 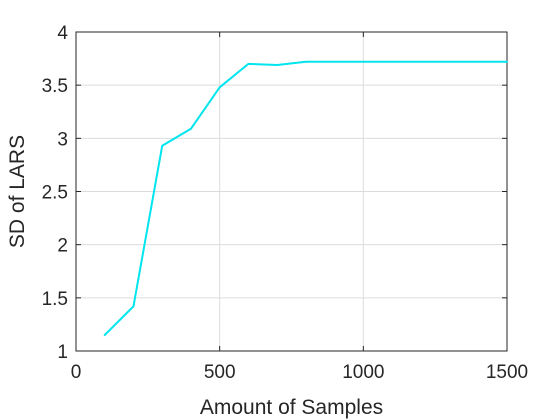 I want to click on x-axis-label: Amount of Samples, so click(x=291, y=407).